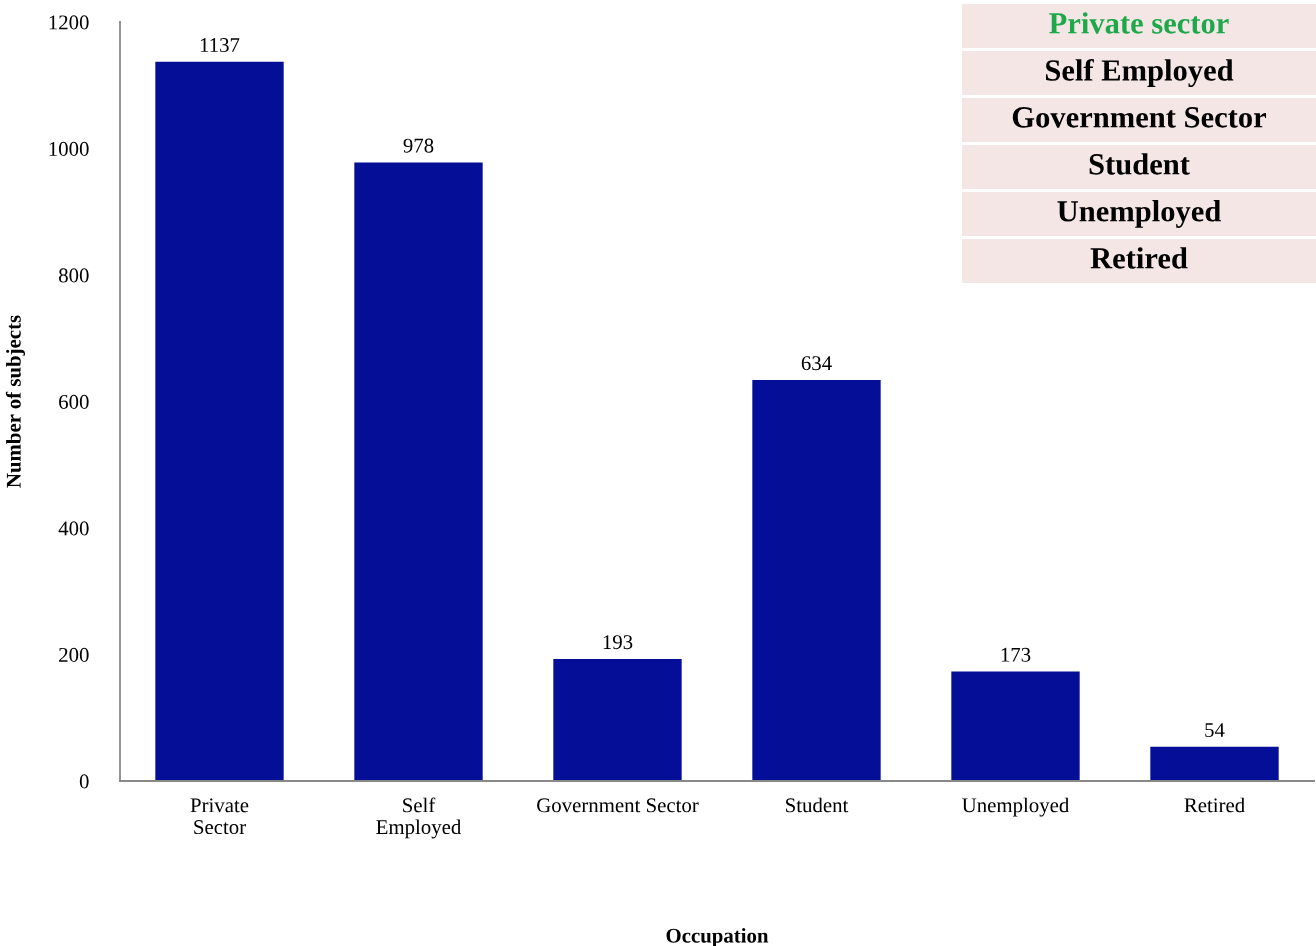 The width and height of the screenshot is (1316, 946). I want to click on annotation: Self Employed, so click(1139, 73).